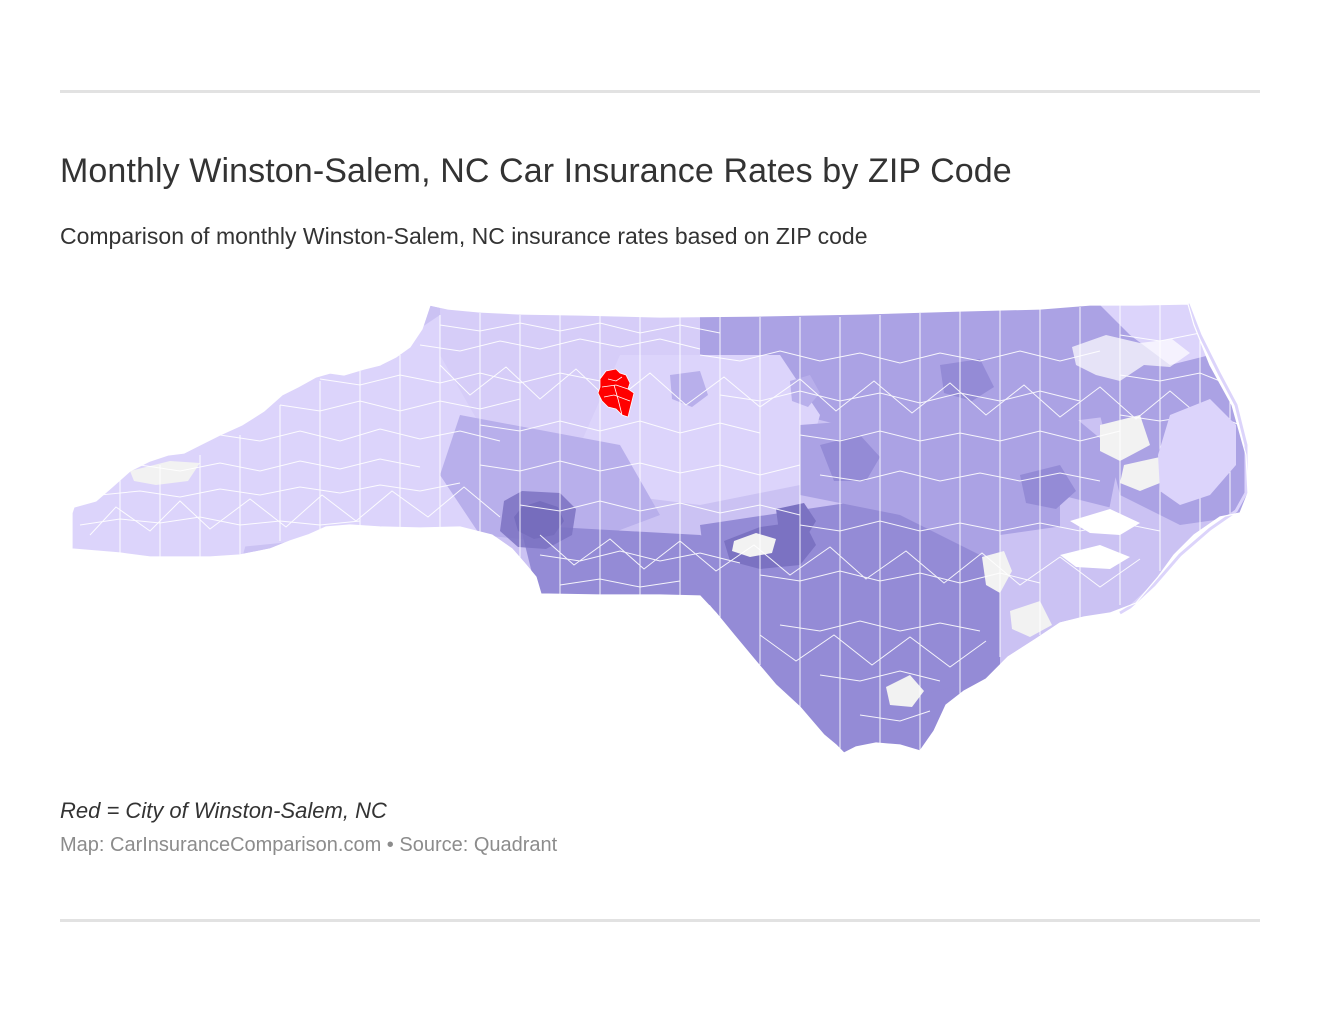  What do you see at coordinates (850, 458) in the screenshot?
I see `zip-patch-raleigh-east` at bounding box center [850, 458].